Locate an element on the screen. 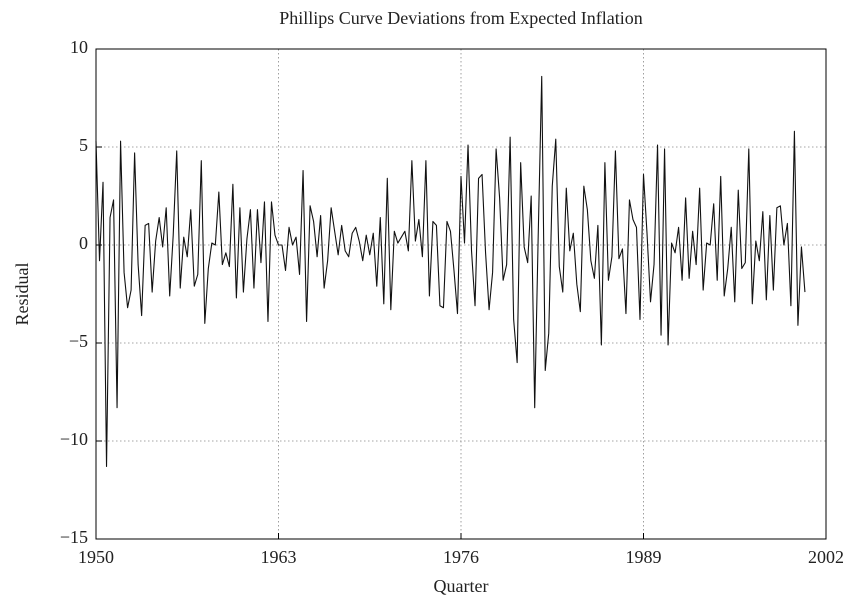  y-tick-label: −5 is located at coordinates (78, 341).